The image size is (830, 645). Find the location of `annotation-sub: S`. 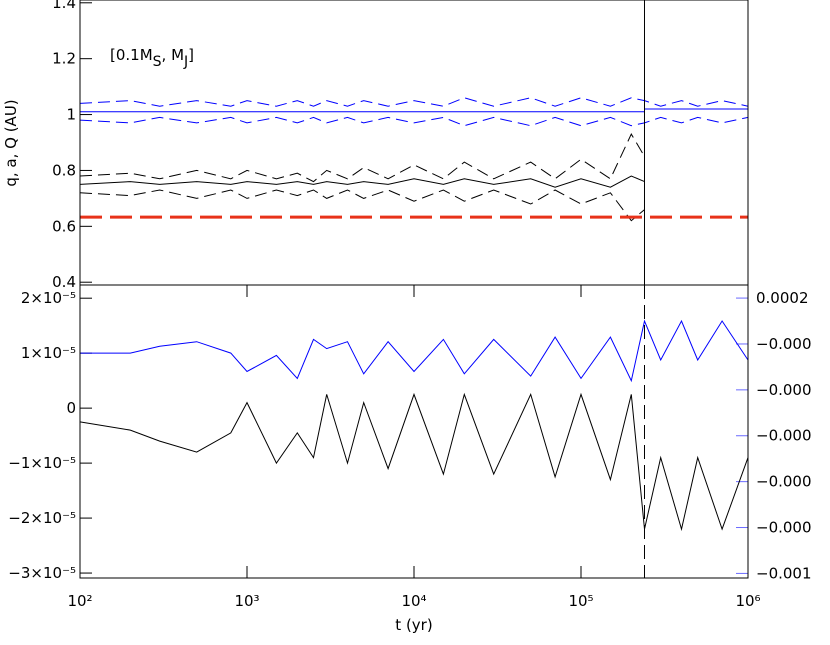

annotation-sub: S is located at coordinates (157, 62).